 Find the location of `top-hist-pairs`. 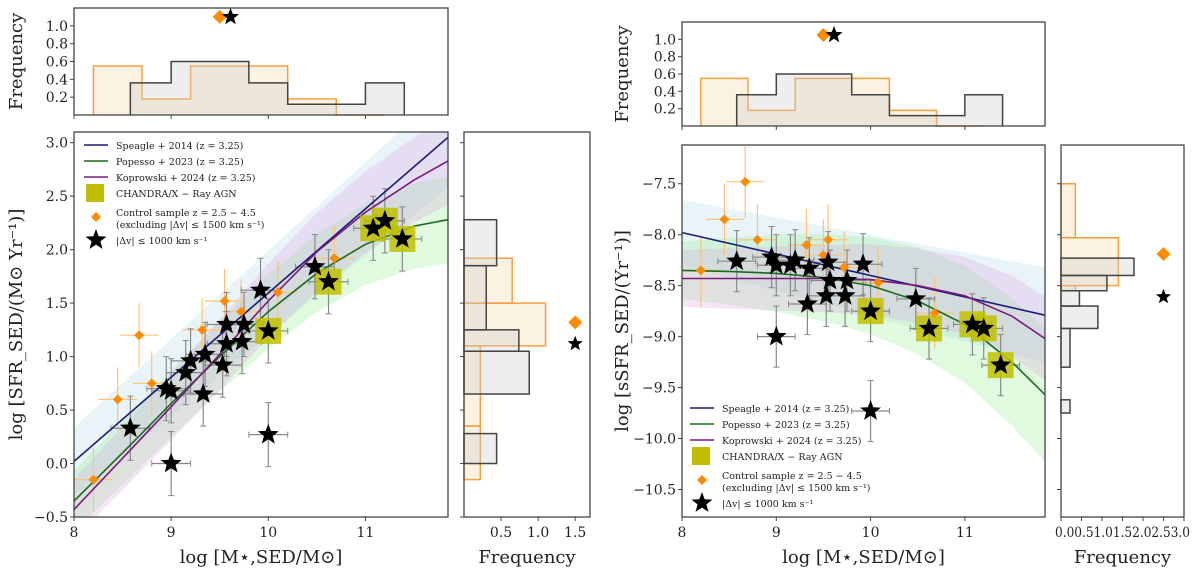

top-hist-pairs is located at coordinates (869, 99).